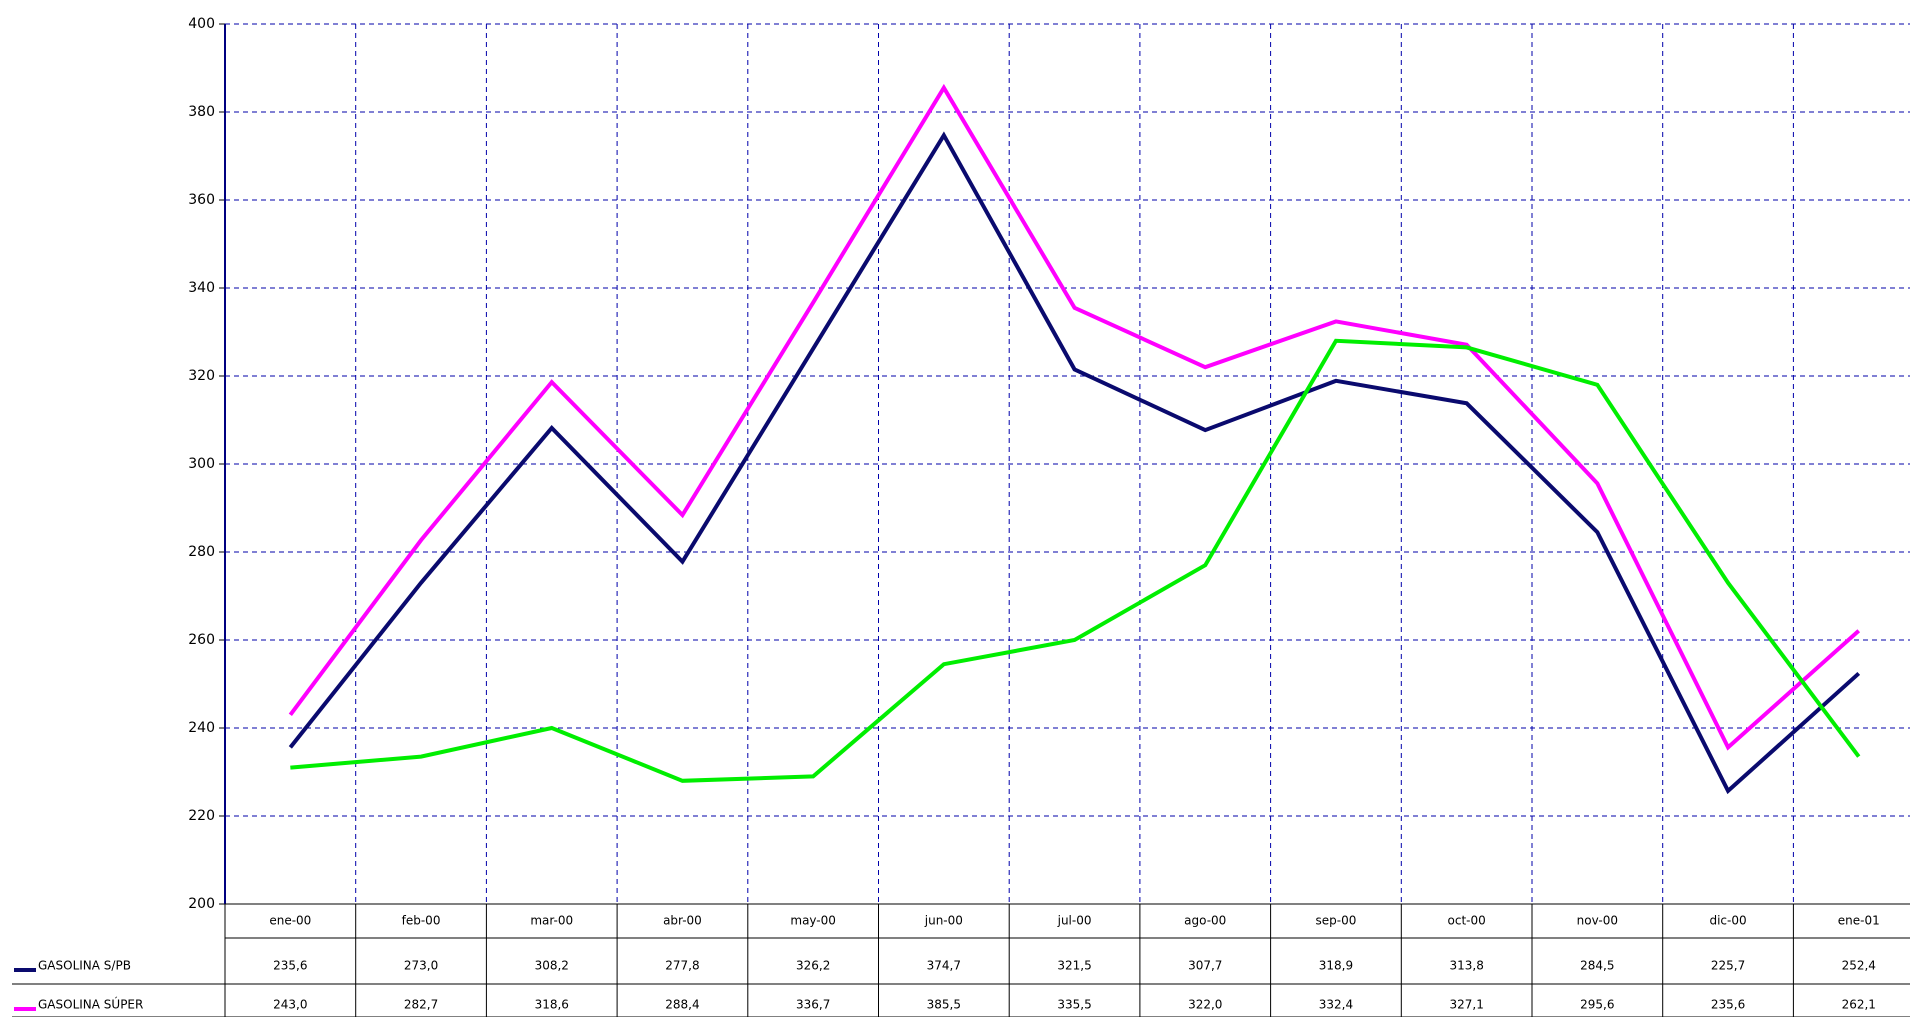 The width and height of the screenshot is (1910, 1017). Describe the element at coordinates (84, 966) in the screenshot. I see `legend-label: GASOLINA S/PB` at that location.